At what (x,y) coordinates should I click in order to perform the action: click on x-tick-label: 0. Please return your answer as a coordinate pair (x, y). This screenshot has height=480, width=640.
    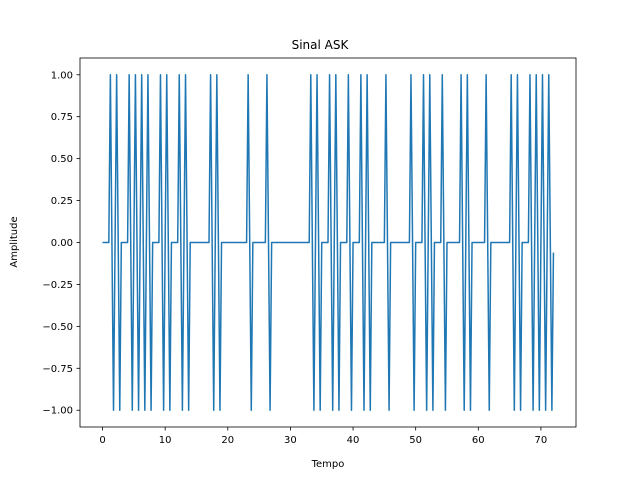
    Looking at the image, I should click on (102, 440).